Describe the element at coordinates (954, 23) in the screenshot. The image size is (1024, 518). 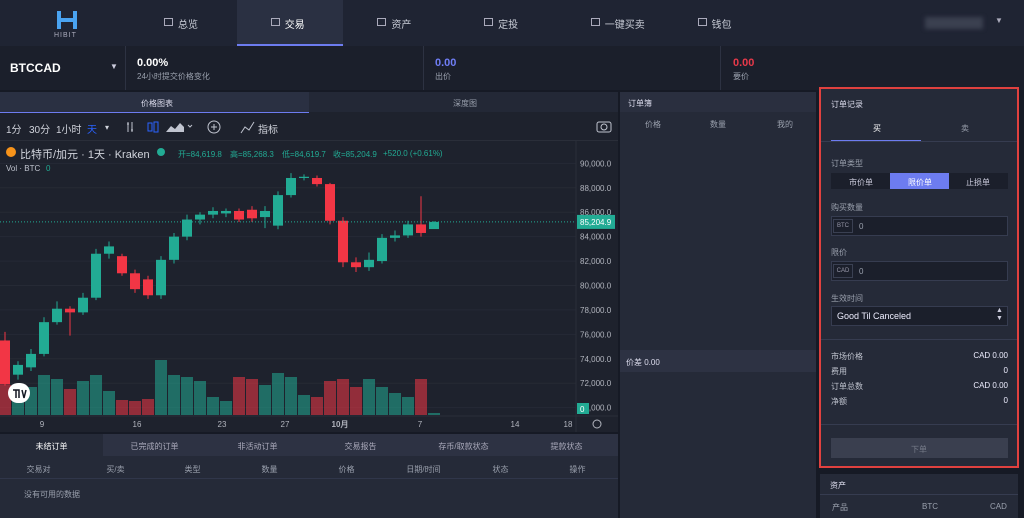
I see `user-name-blurred` at that location.